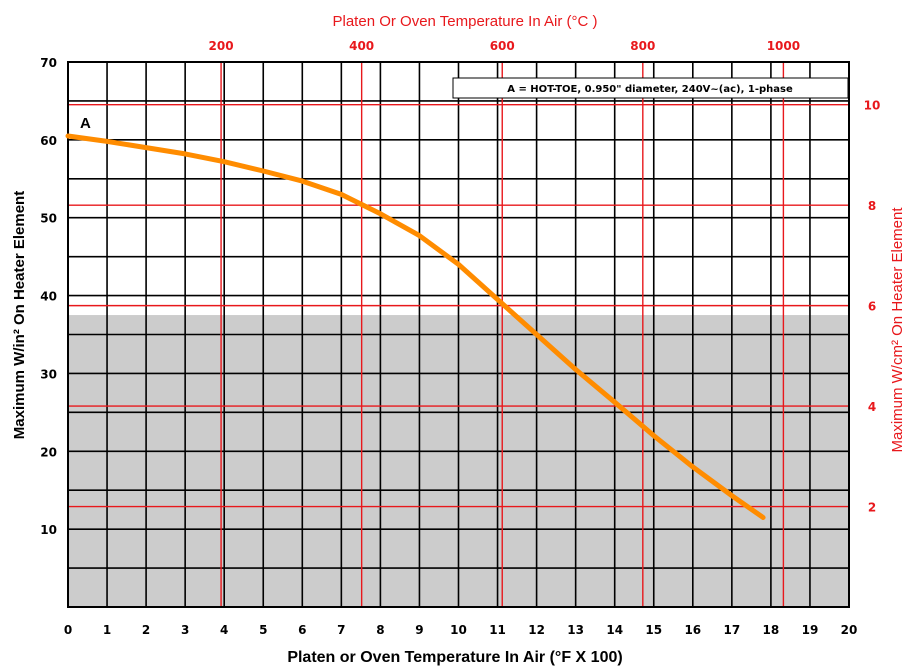 The height and width of the screenshot is (669, 913). What do you see at coordinates (85, 123) in the screenshot?
I see `series-a-label: A` at bounding box center [85, 123].